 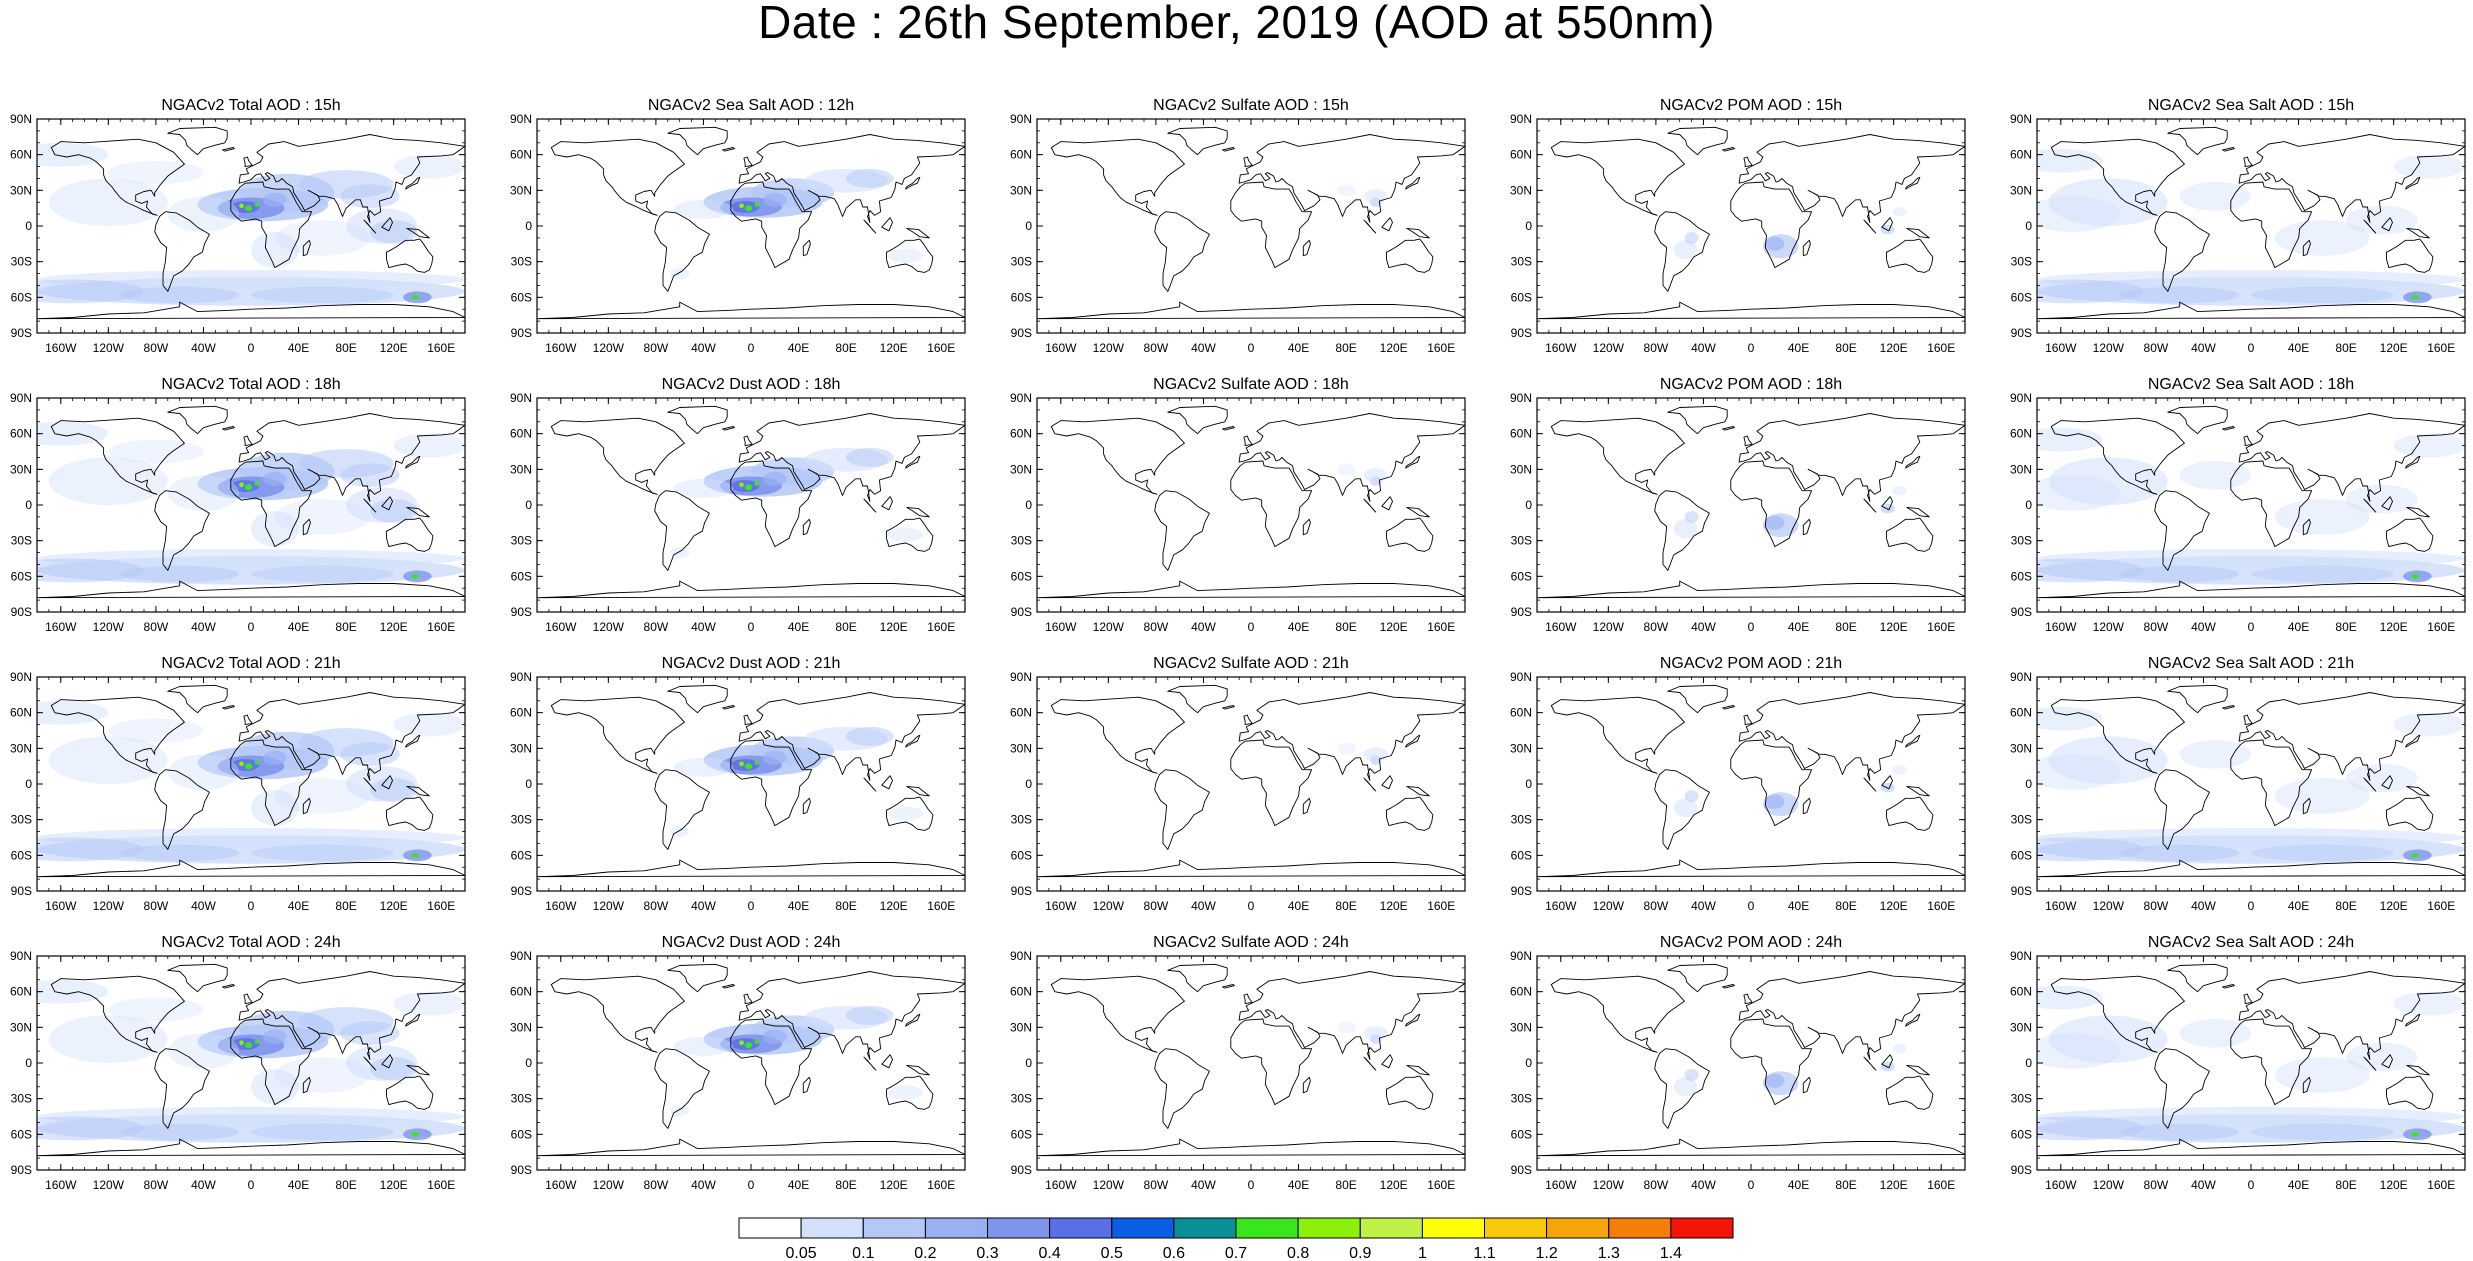 What do you see at coordinates (21, 956) in the screenshot?
I see `lat-tick-label: 90N` at bounding box center [21, 956].